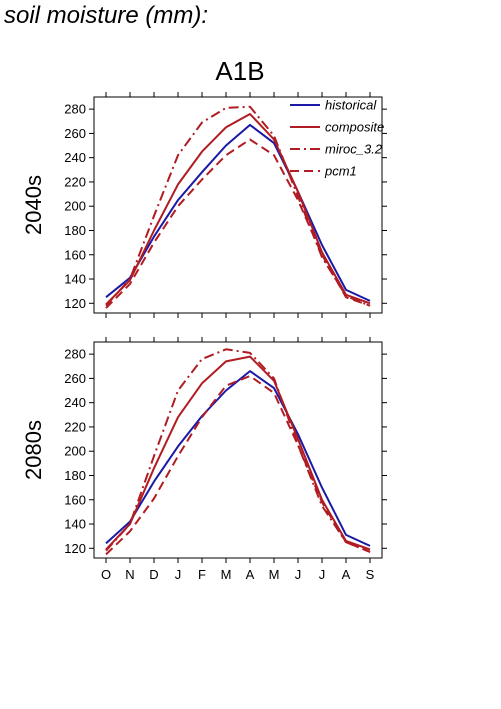 Image resolution: width=501 pixels, height=709 pixels. I want to click on legend-label: miroc_3.2, so click(354, 149).